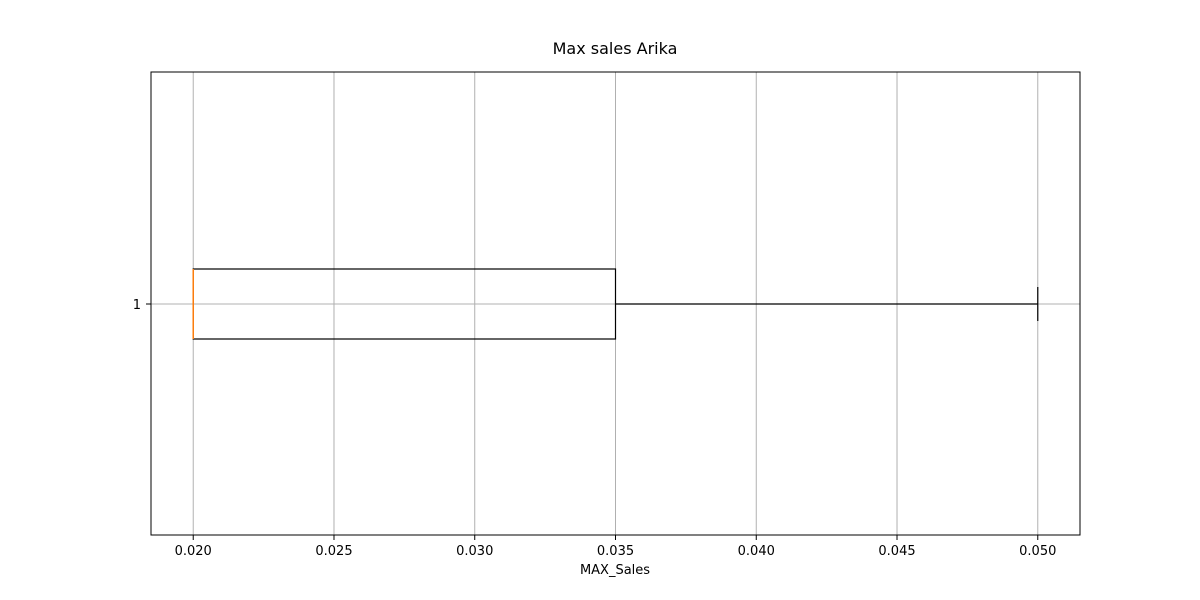 The width and height of the screenshot is (1200, 600). I want to click on chart-title: Max sales Arika, so click(615, 48).